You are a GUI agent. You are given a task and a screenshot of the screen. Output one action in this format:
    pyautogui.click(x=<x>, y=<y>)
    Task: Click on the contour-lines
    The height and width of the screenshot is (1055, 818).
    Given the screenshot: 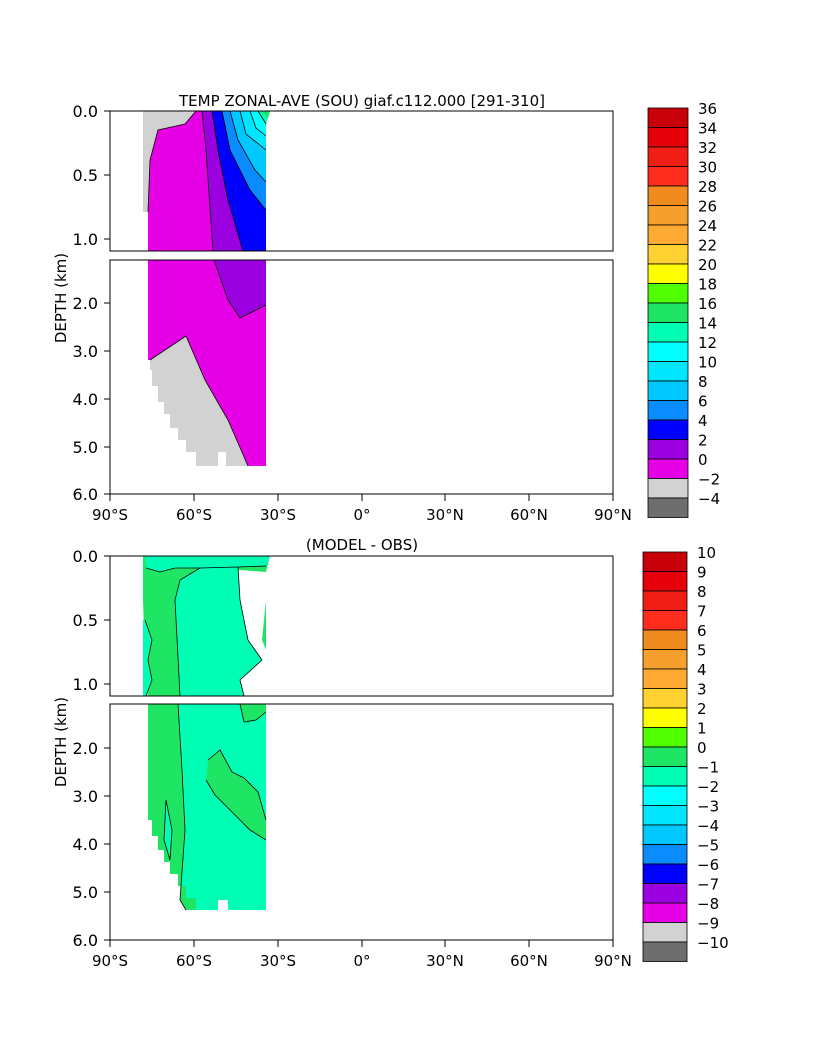 What is the action you would take?
    pyautogui.click(x=207, y=181)
    